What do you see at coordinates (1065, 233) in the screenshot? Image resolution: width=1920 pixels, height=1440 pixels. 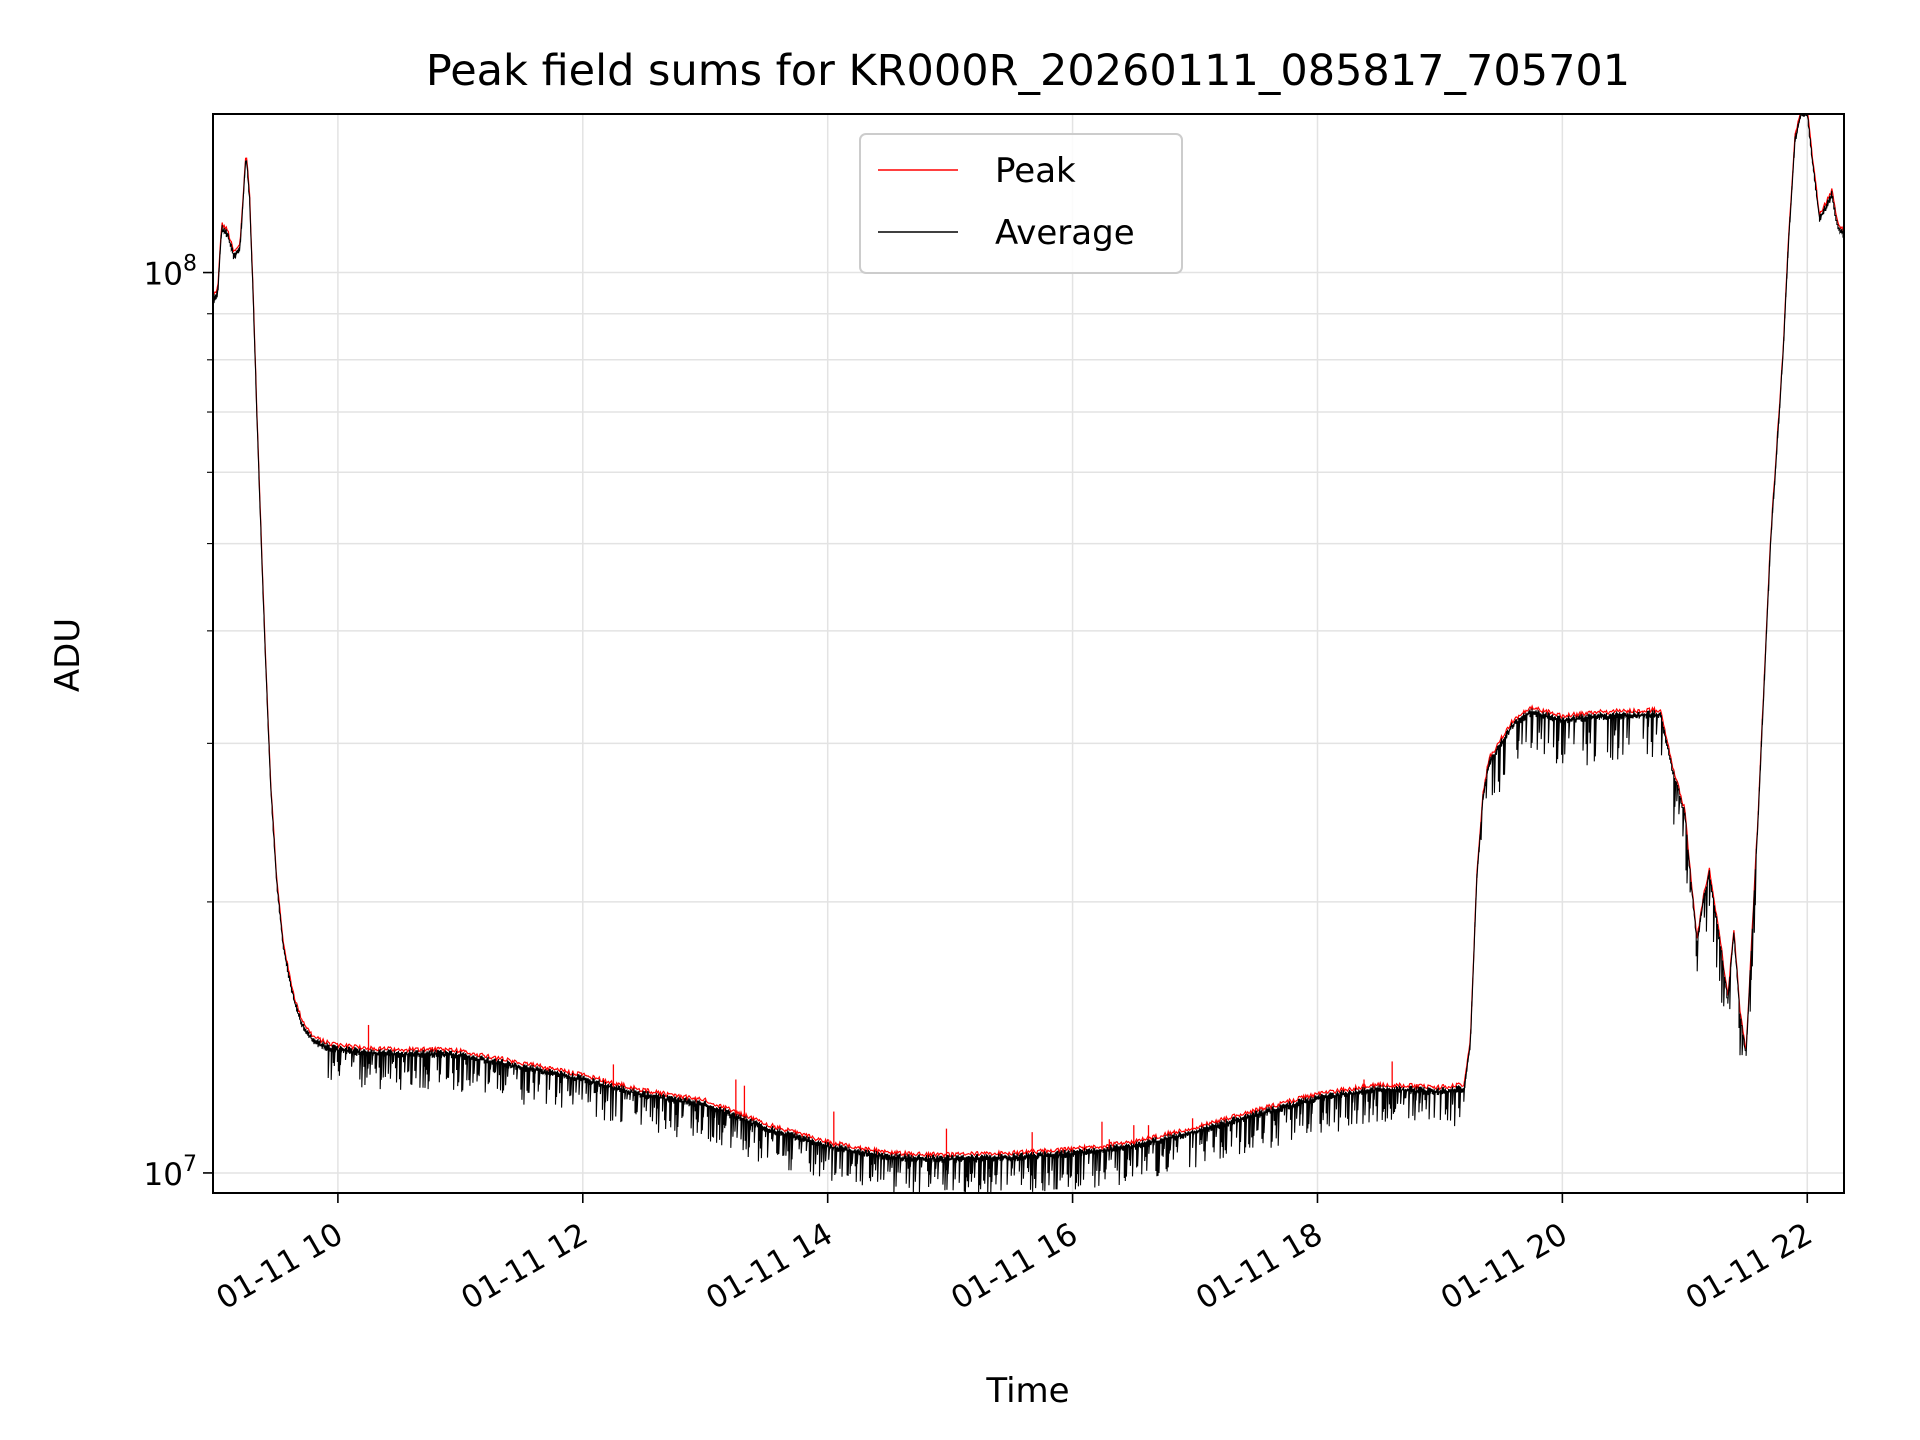 I see `legend-label-average: Average` at bounding box center [1065, 233].